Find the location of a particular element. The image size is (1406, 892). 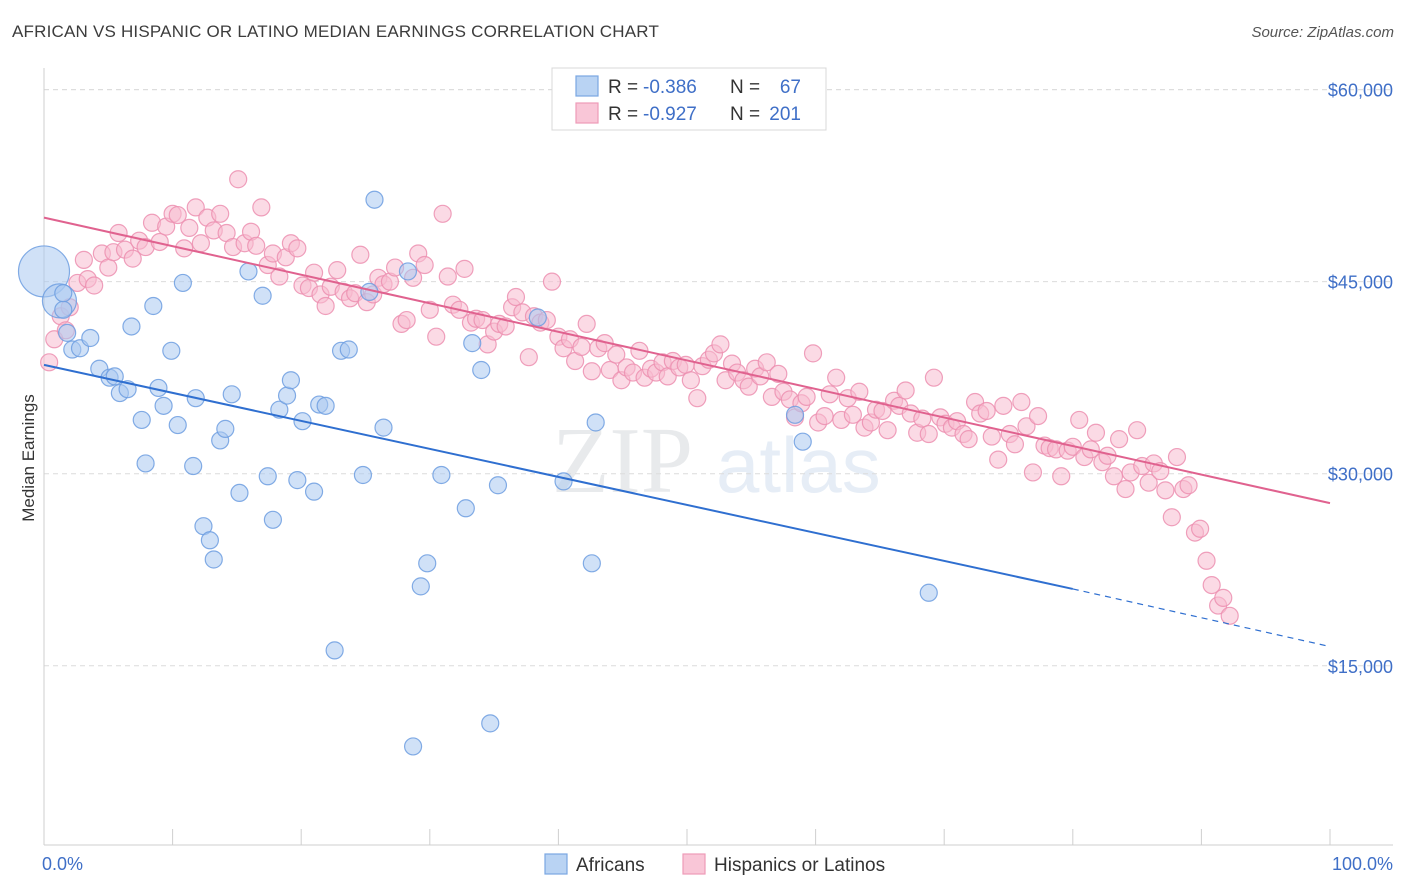

x-tick-label-max: 100.0% is located at coordinates (1362, 864).